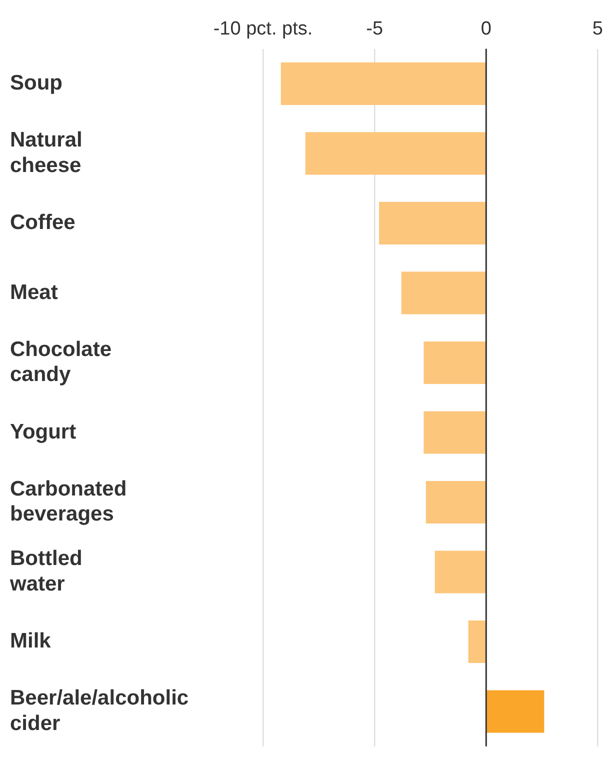 Image resolution: width=611 pixels, height=765 pixels. I want to click on y-tick-label: Meat, so click(34, 292).